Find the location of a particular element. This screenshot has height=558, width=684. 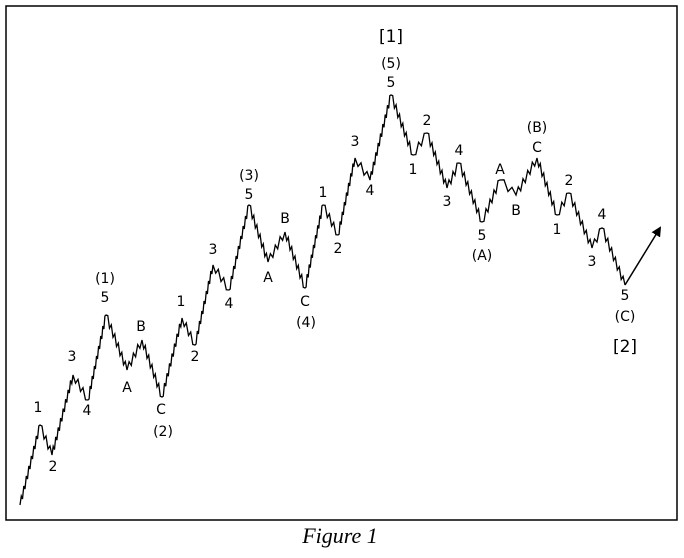

wave-label: (4) is located at coordinates (306, 323).